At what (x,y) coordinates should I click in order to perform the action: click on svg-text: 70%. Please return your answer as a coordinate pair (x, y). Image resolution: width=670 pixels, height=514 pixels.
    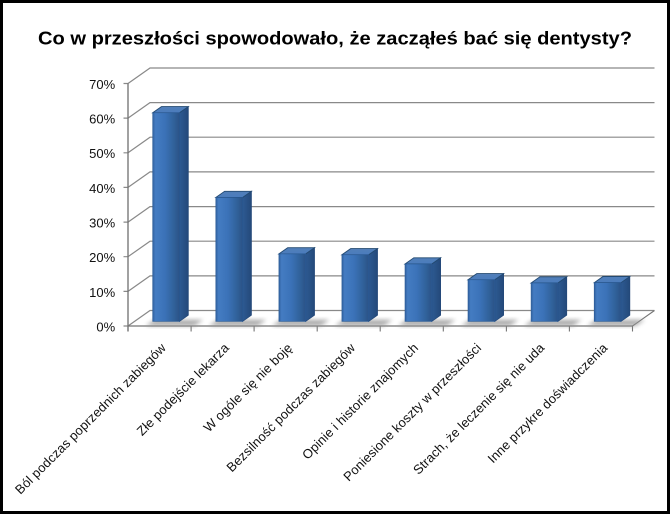
    Looking at the image, I should click on (102, 84).